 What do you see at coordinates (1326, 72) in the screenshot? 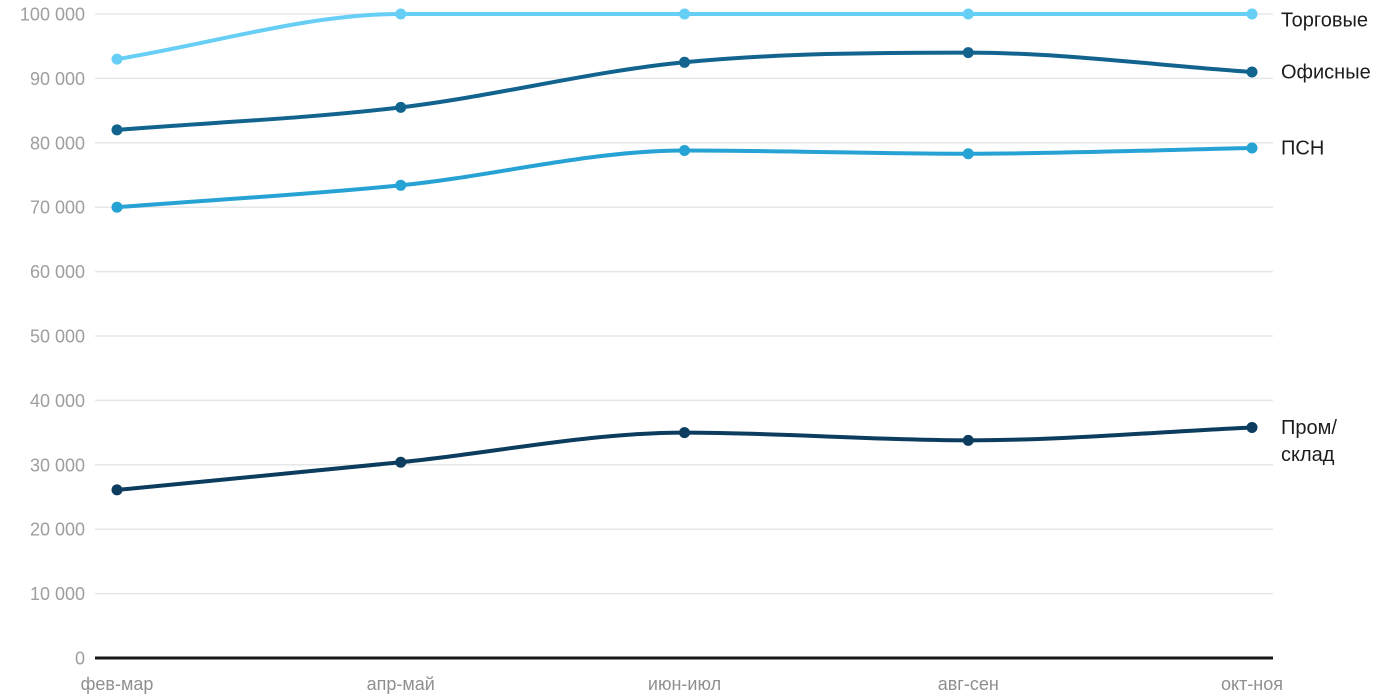
I see `series-label: Офисные` at bounding box center [1326, 72].